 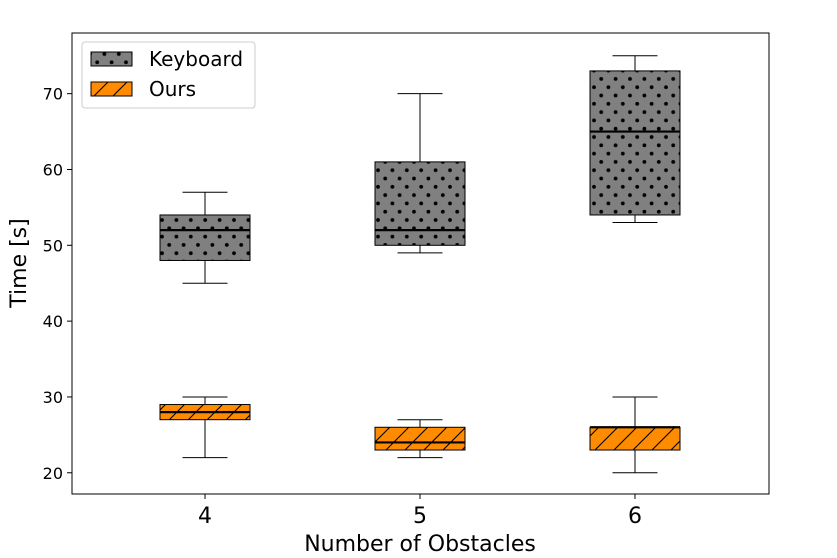 What do you see at coordinates (53, 321) in the screenshot?
I see `y-tick-label: 40` at bounding box center [53, 321].